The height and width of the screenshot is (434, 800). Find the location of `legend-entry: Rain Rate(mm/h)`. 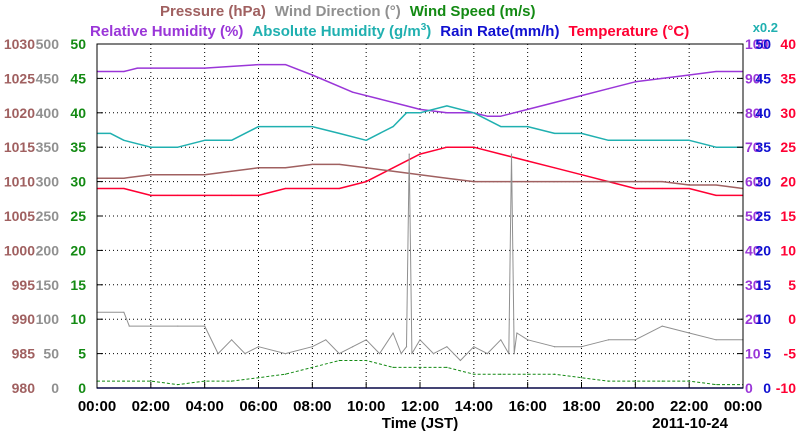

legend-entry: Rain Rate(mm/h) is located at coordinates (499, 31).